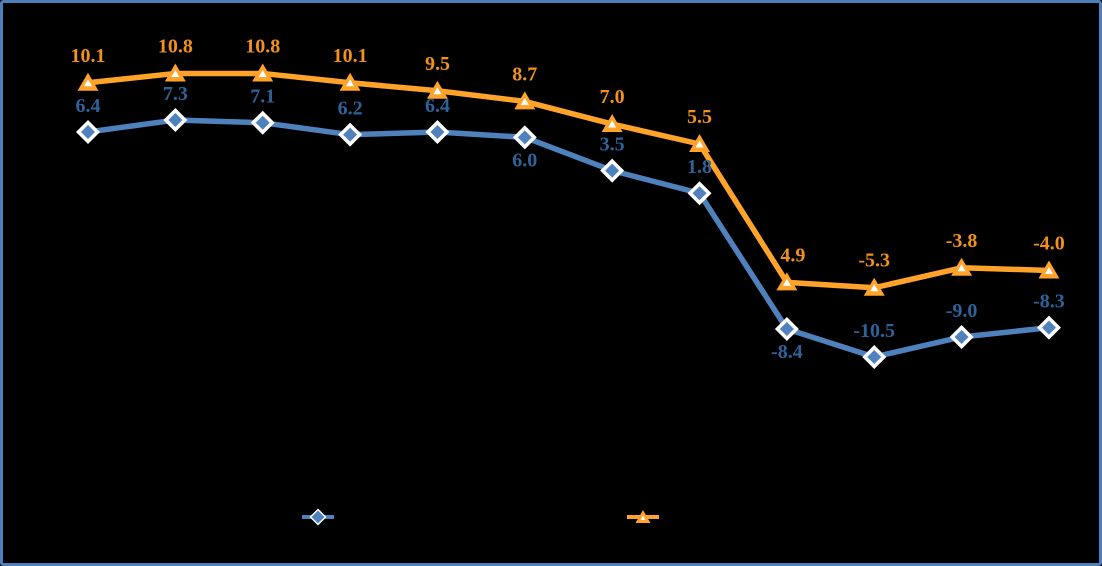 This screenshot has height=566, width=1102. What do you see at coordinates (612, 145) in the screenshot?
I see `blue-diamond-series-data-label: 3.5` at bounding box center [612, 145].